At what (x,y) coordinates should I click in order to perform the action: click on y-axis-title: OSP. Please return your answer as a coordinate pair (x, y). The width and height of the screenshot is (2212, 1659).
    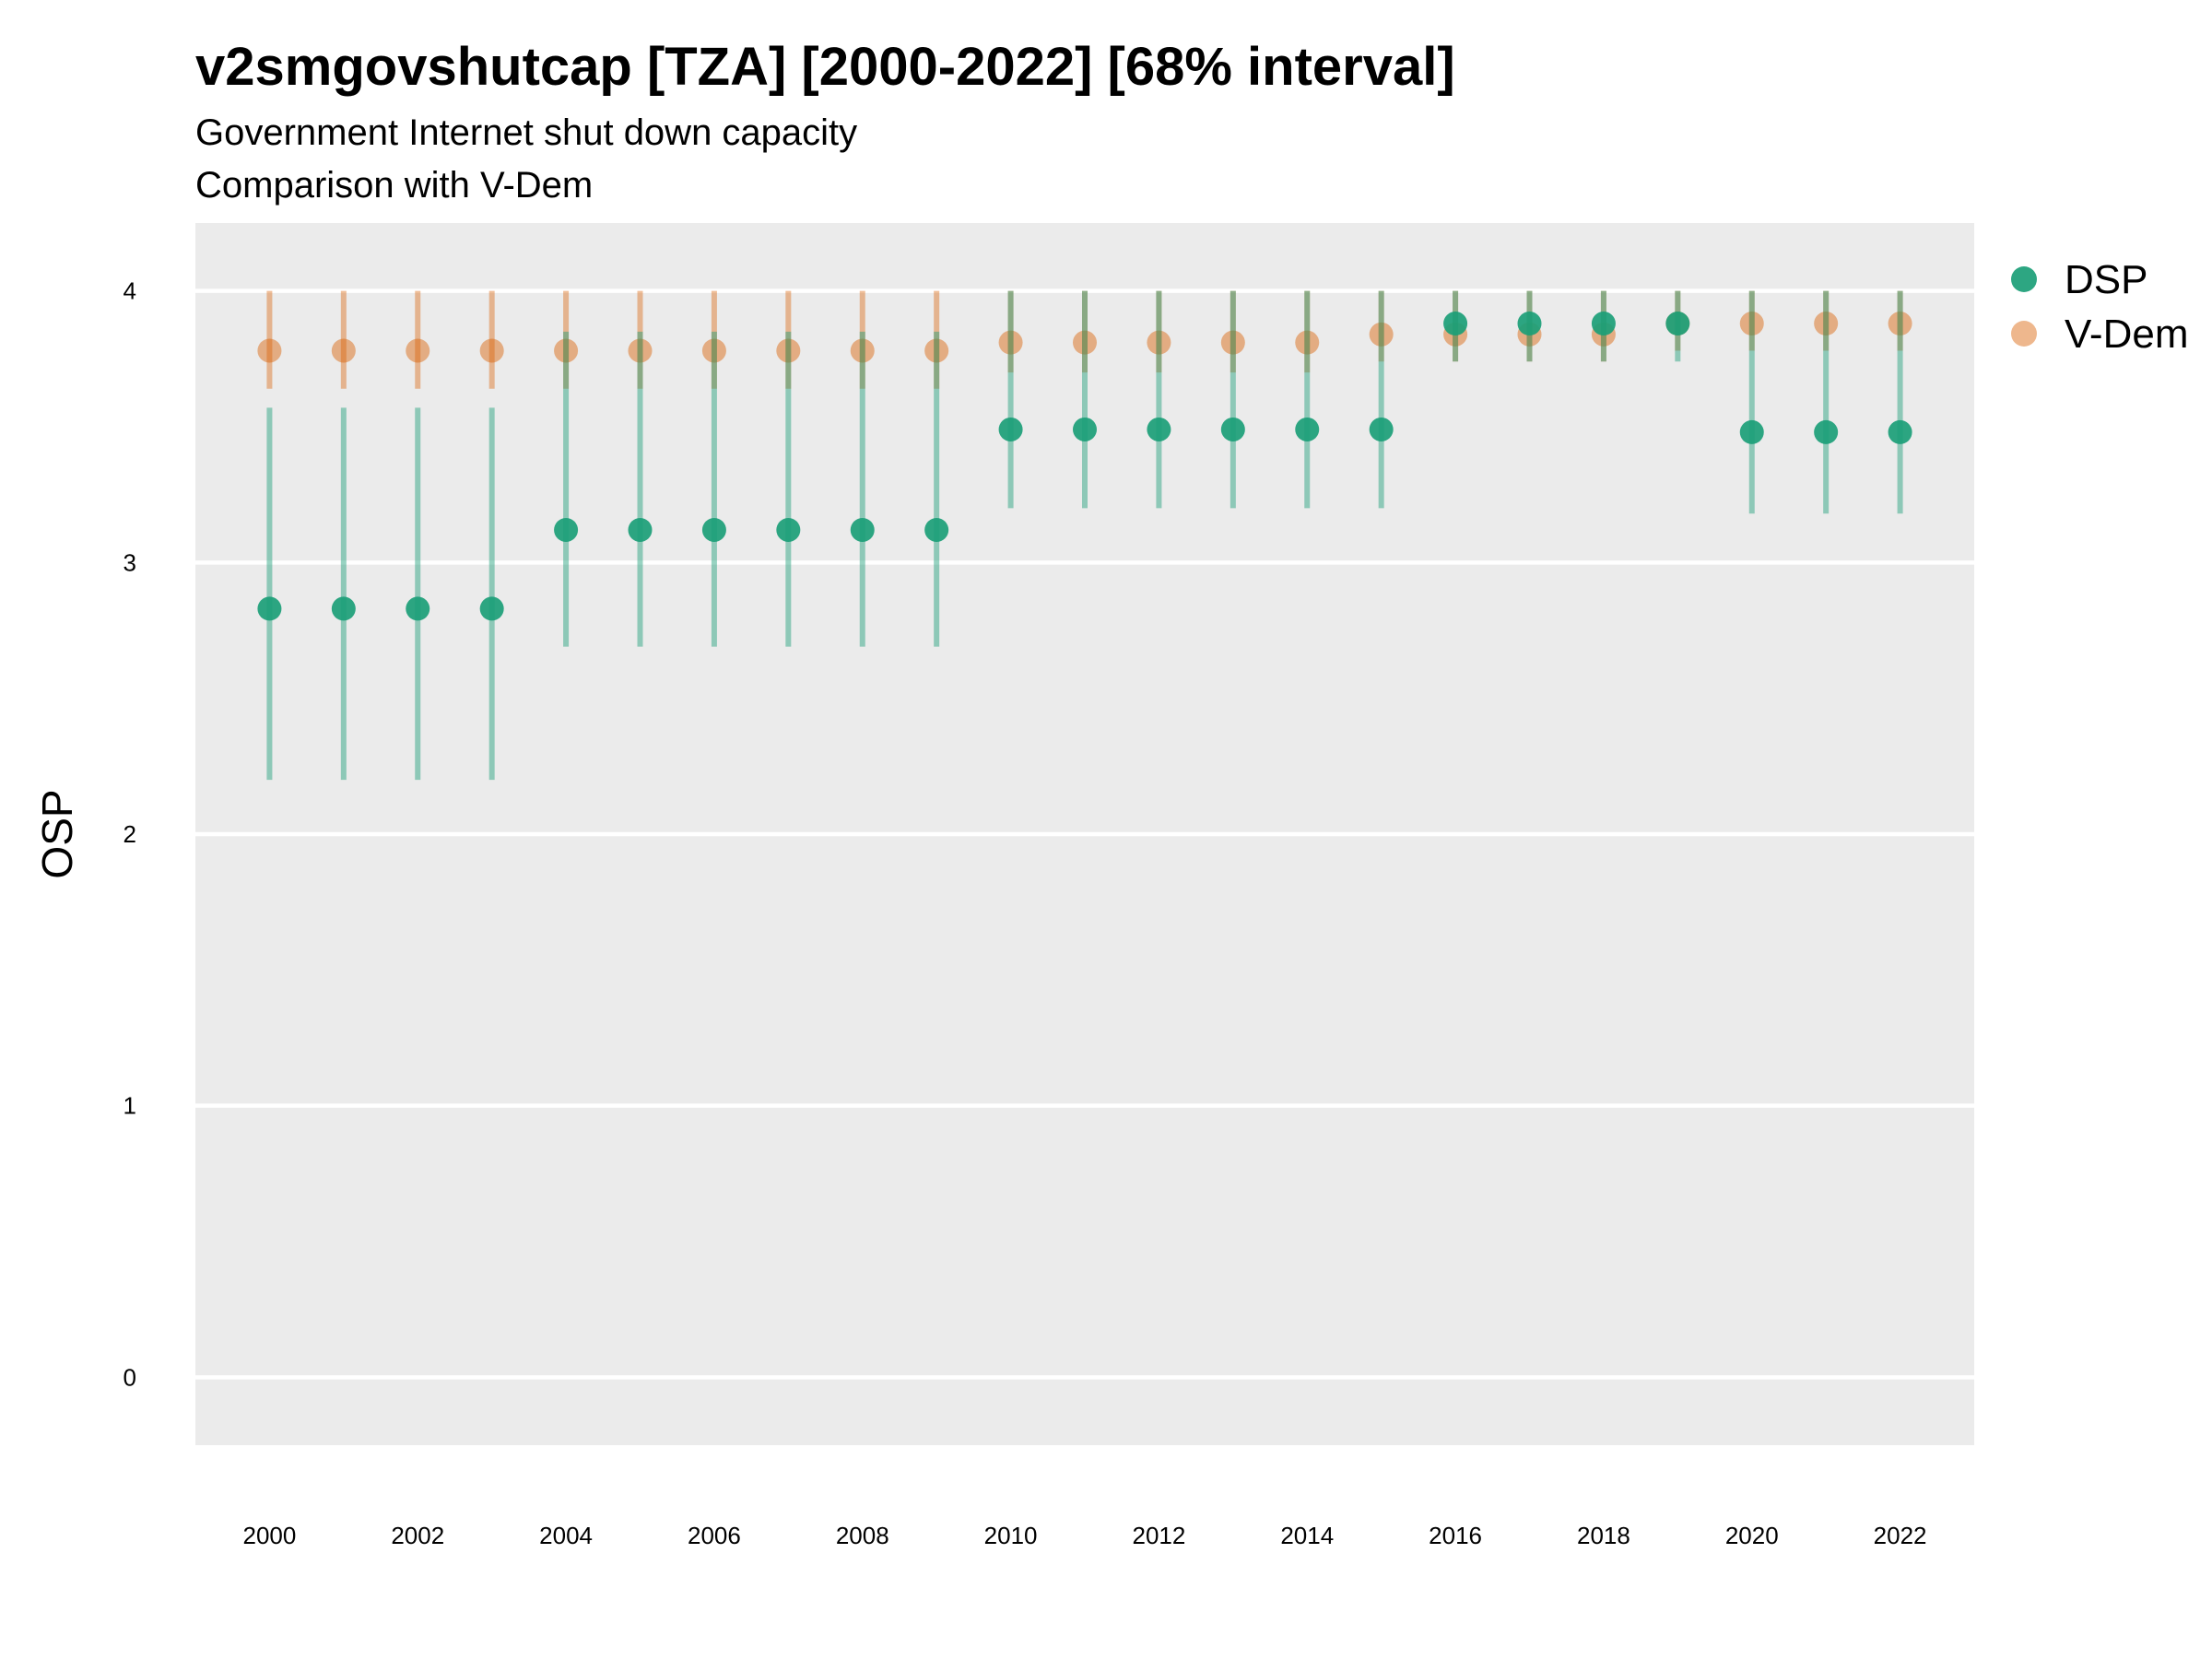
    Looking at the image, I should click on (57, 833).